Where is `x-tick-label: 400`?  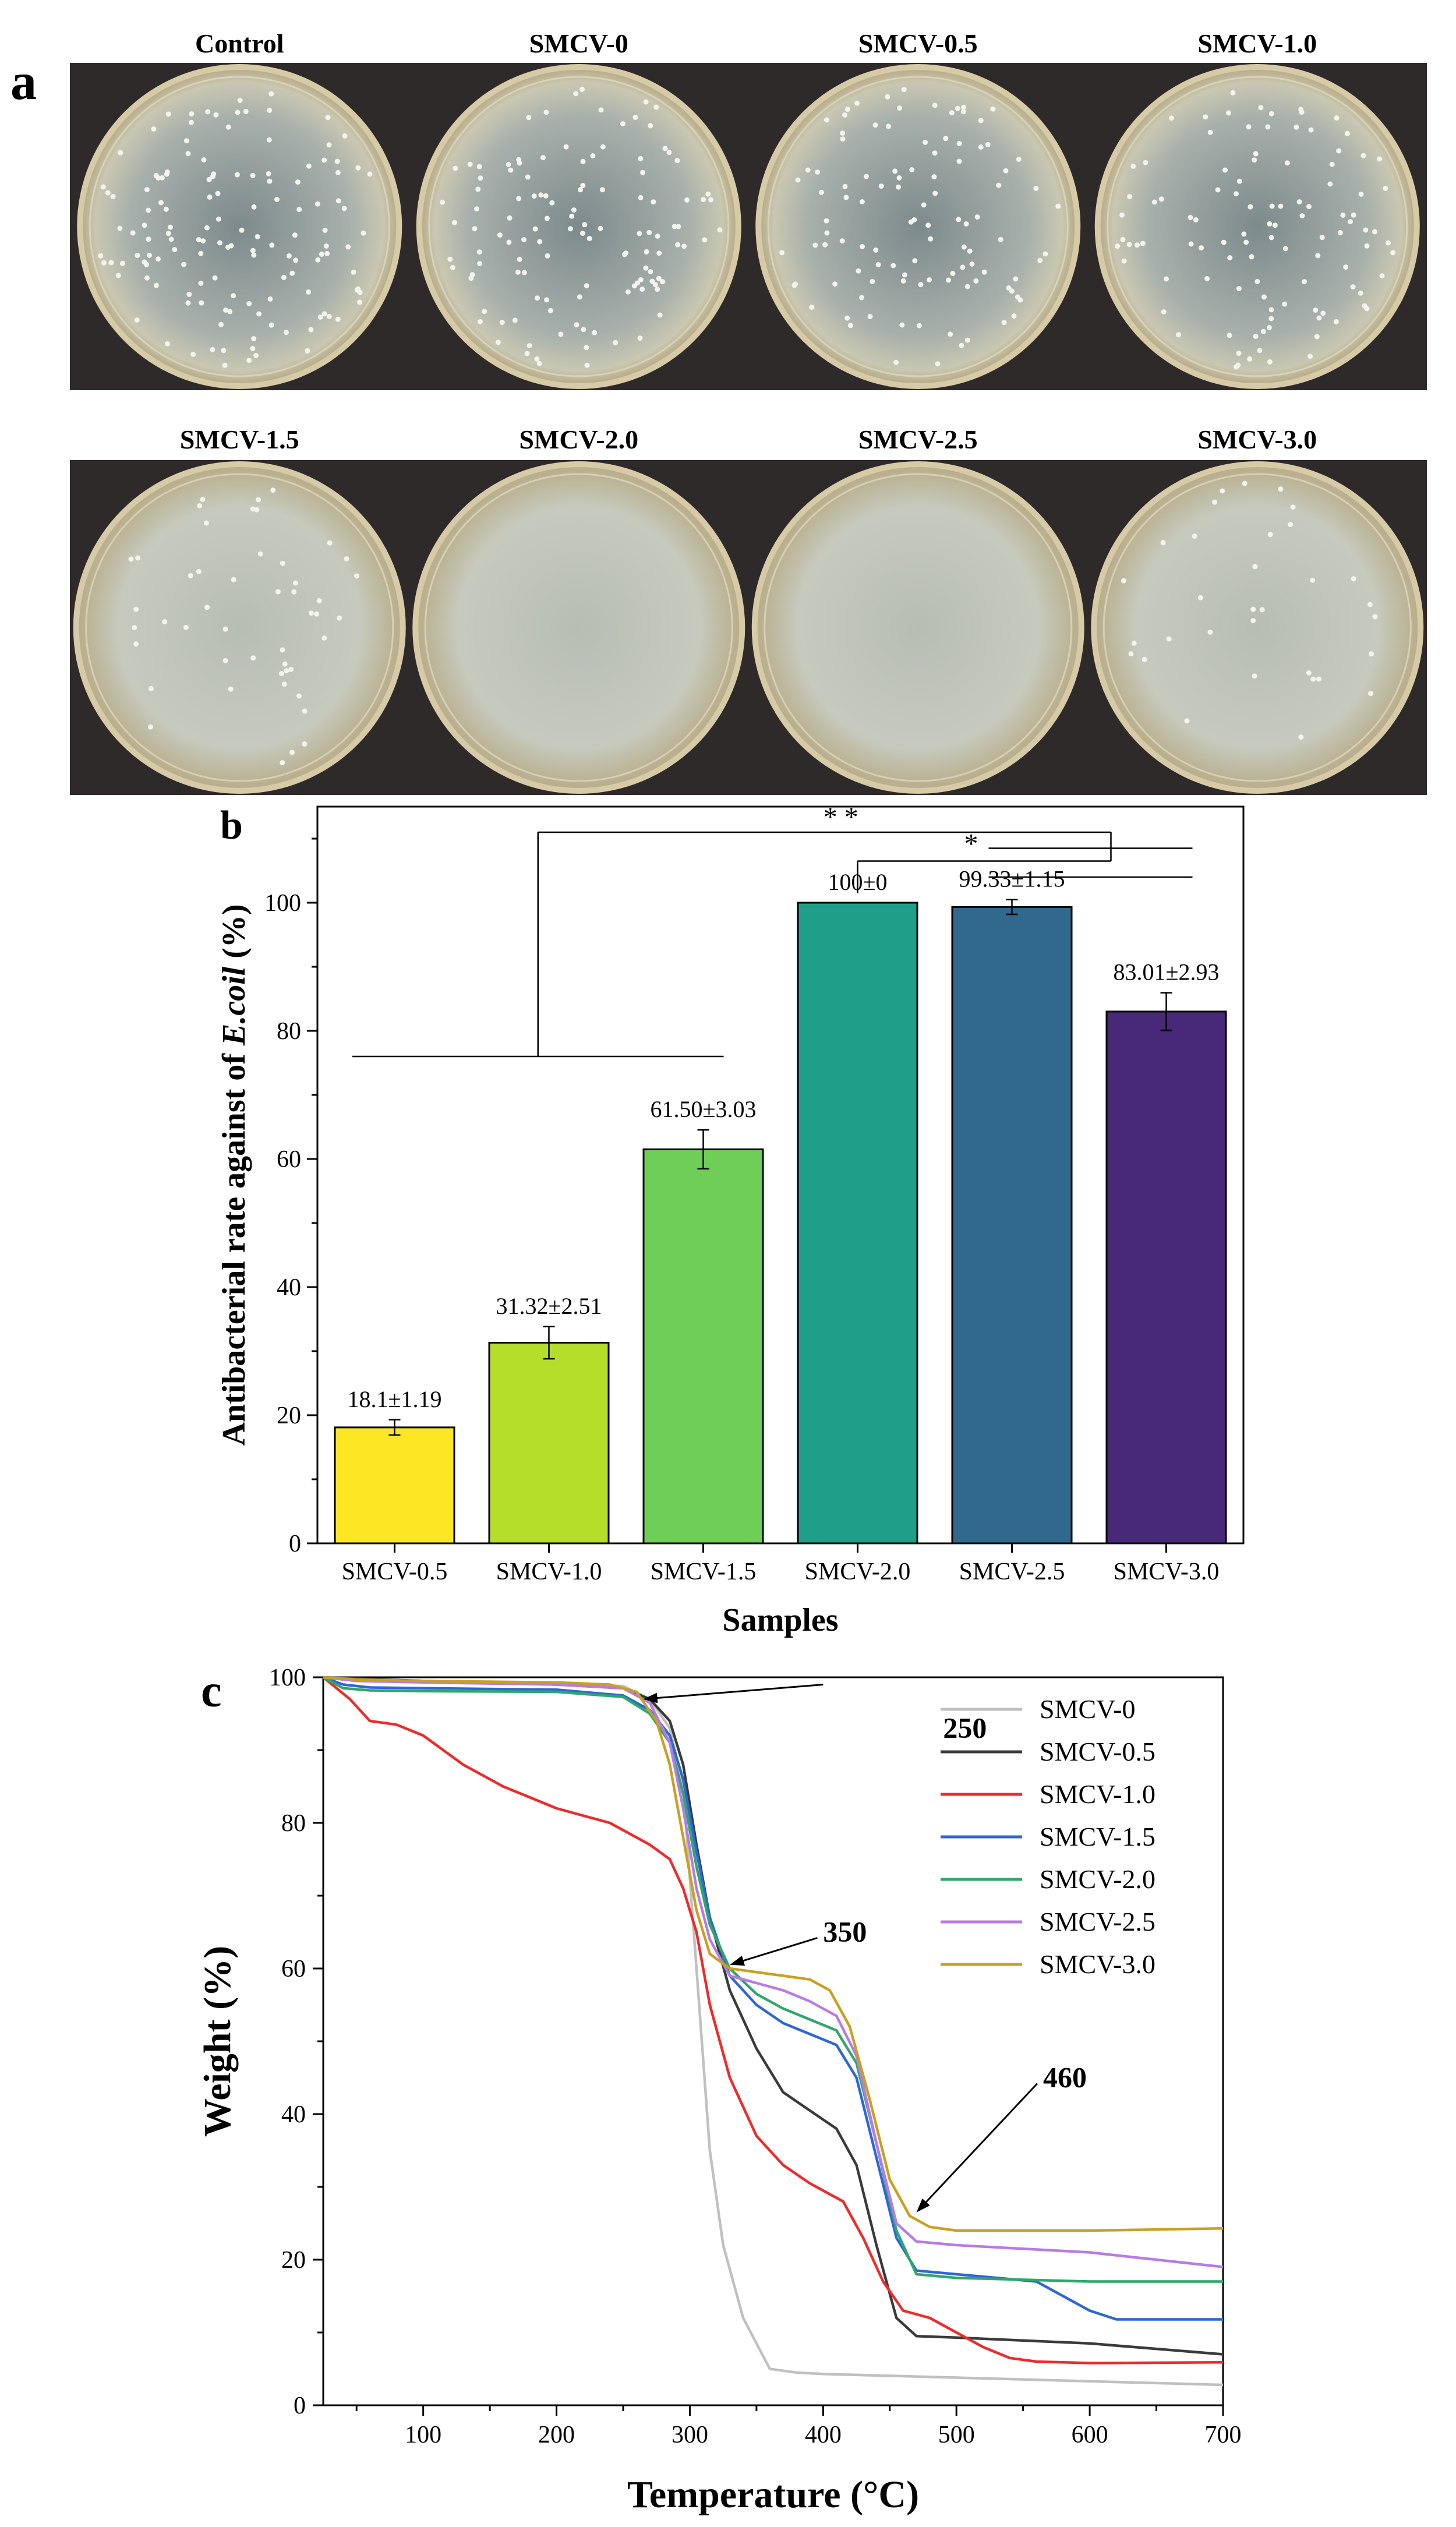 x-tick-label: 400 is located at coordinates (823, 2435).